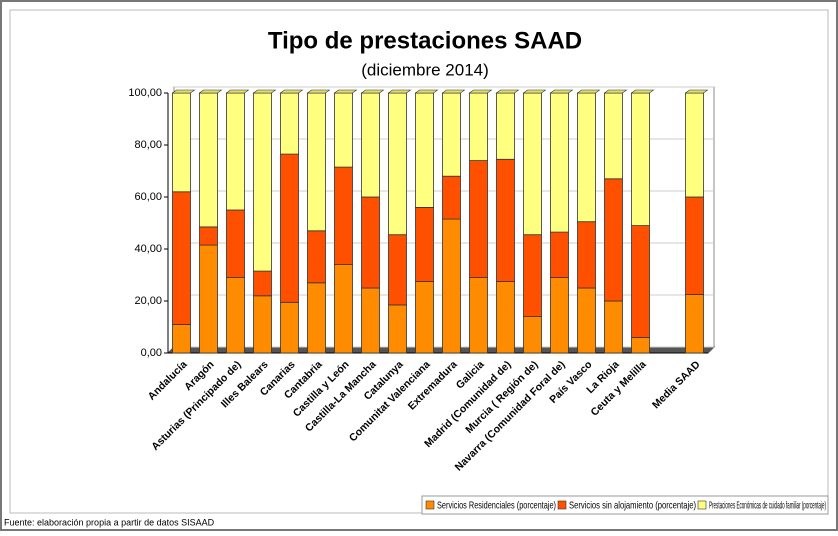 The height and width of the screenshot is (536, 838). I want to click on y-tick-label: 60,00, so click(148, 197).